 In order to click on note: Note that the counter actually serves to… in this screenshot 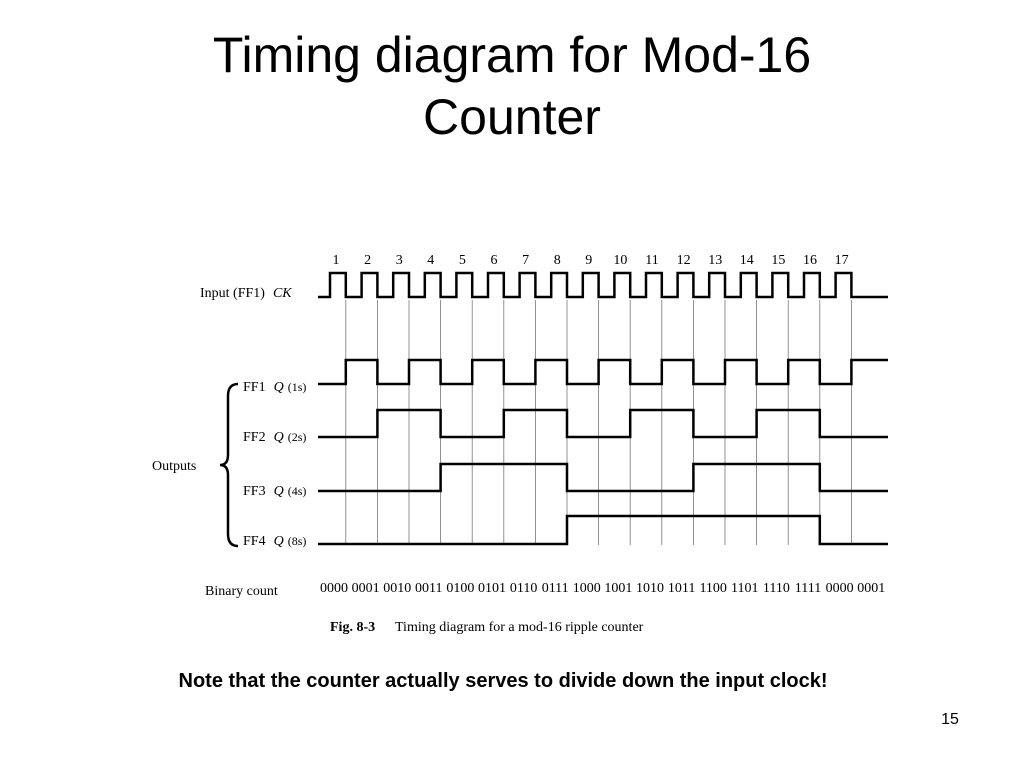, I will do `click(503, 681)`.